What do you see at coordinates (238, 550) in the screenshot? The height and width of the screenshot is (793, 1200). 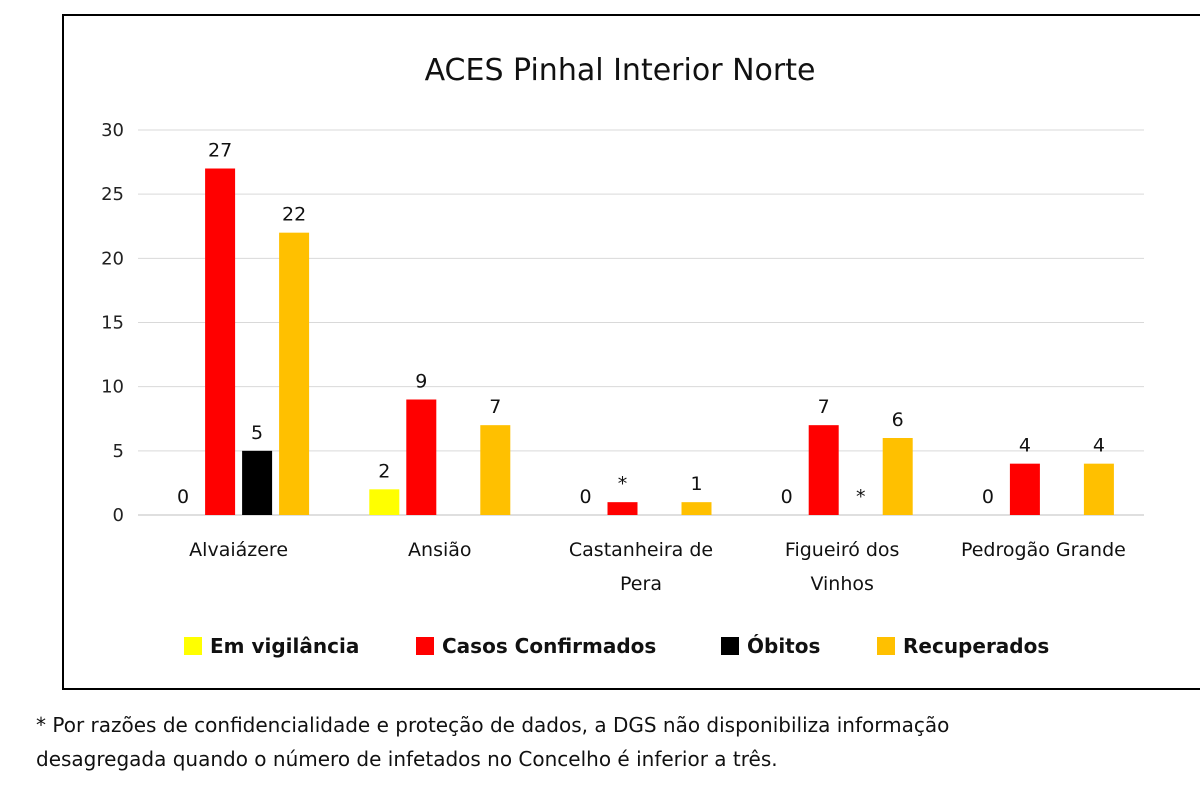 I see `category-label: Alvaiázere` at bounding box center [238, 550].